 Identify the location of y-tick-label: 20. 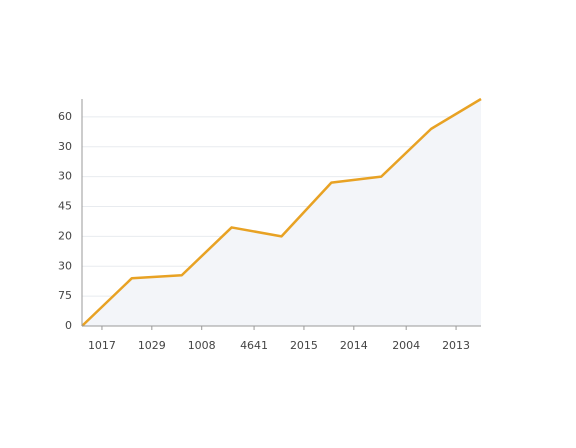
(65, 235).